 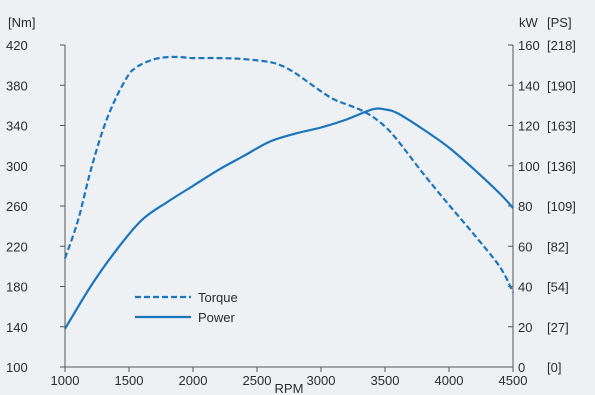 I want to click on x-tick-label: 3000, so click(x=321, y=380).